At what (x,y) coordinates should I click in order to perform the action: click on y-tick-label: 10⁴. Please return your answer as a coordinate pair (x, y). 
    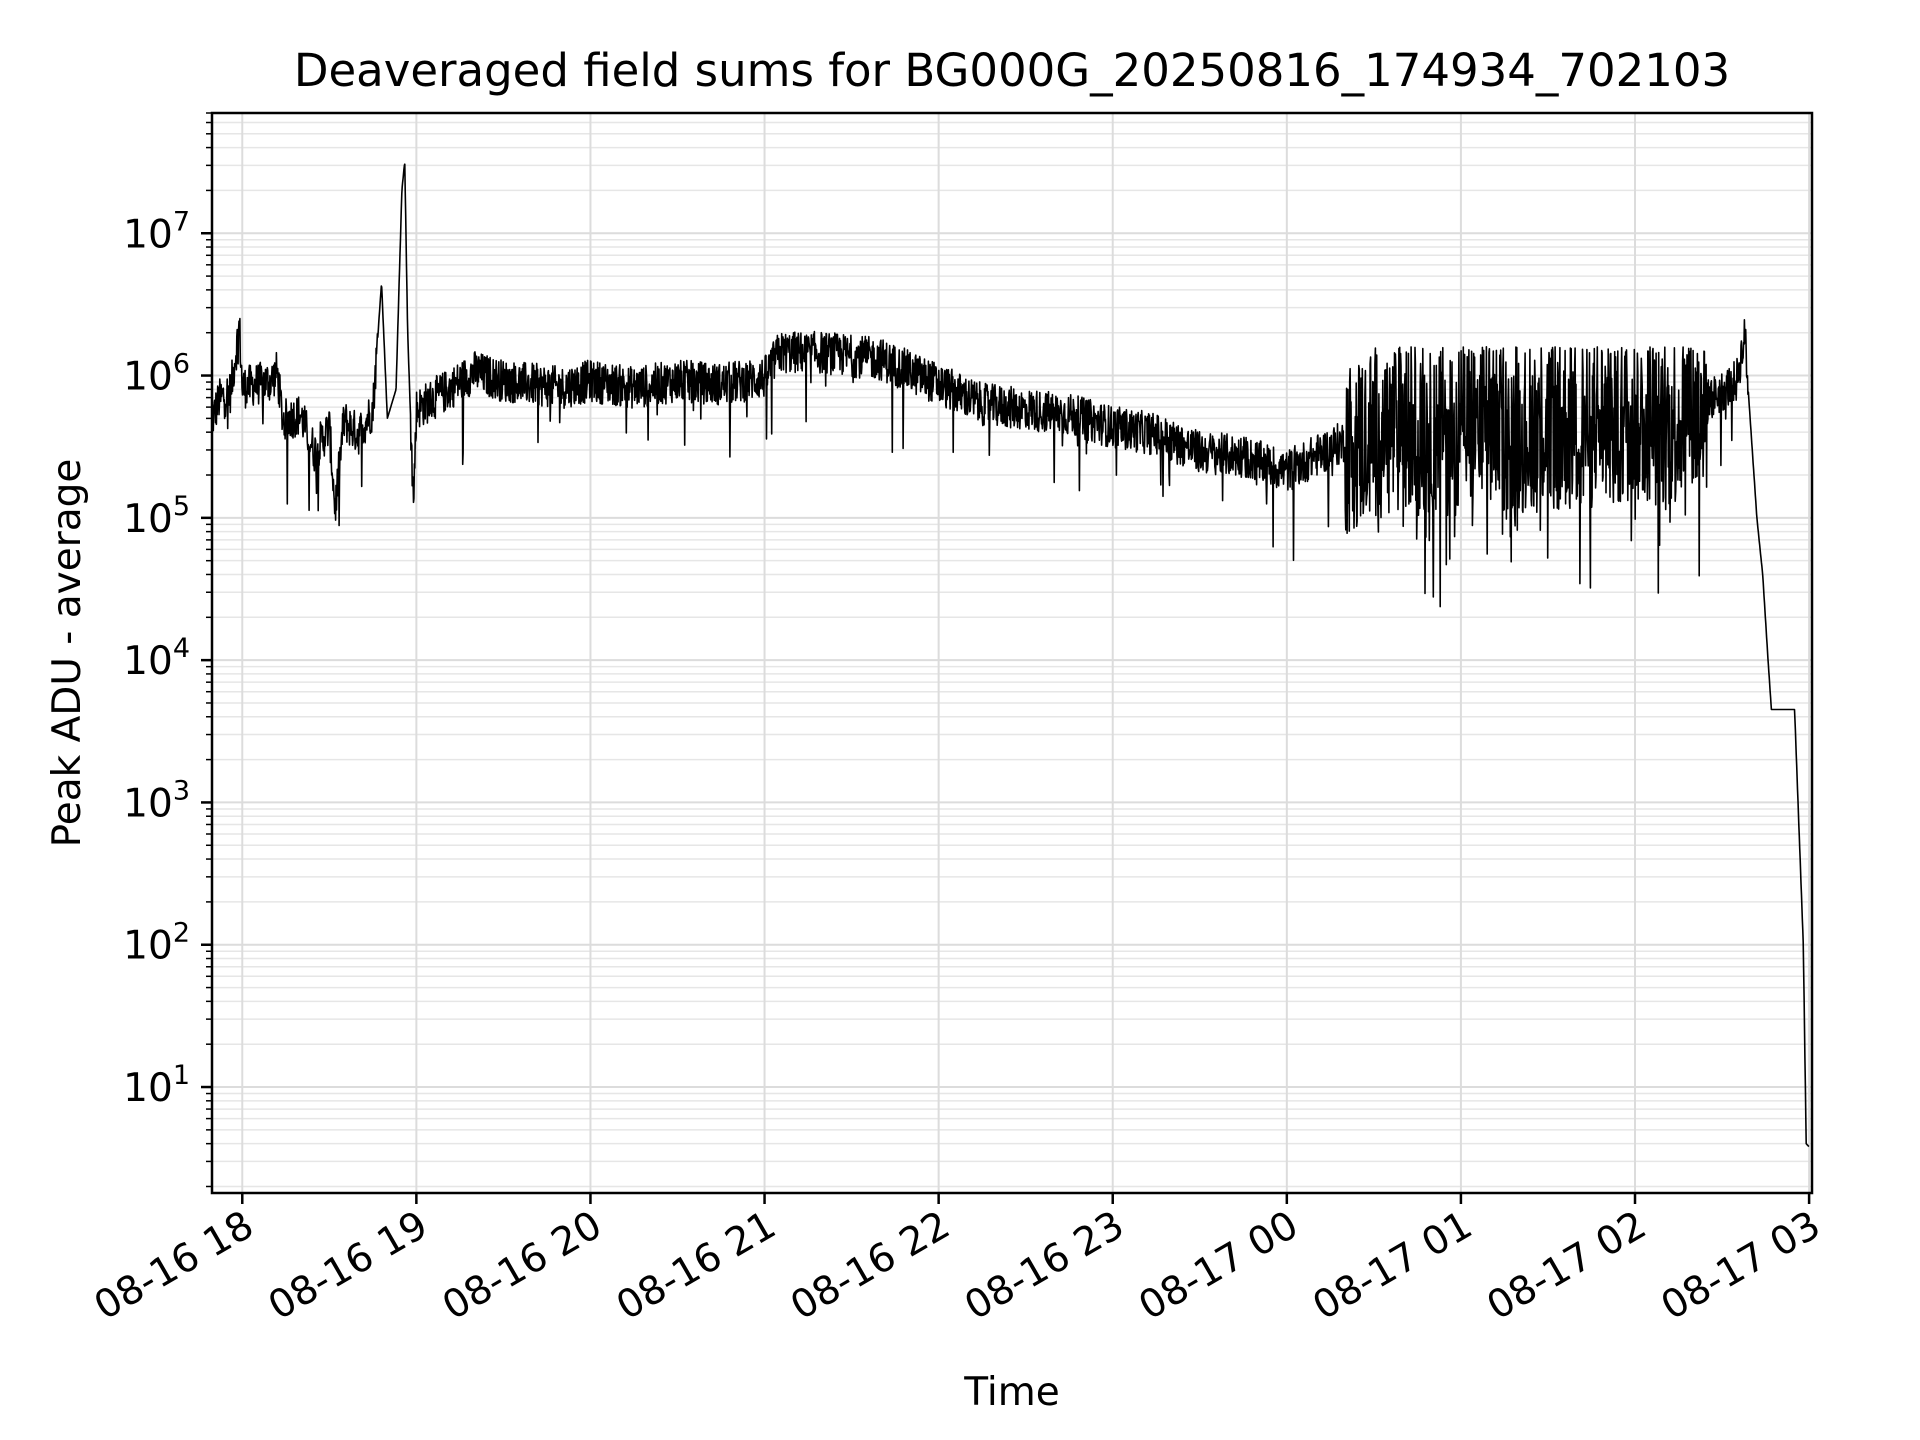
    Looking at the image, I should click on (156, 658).